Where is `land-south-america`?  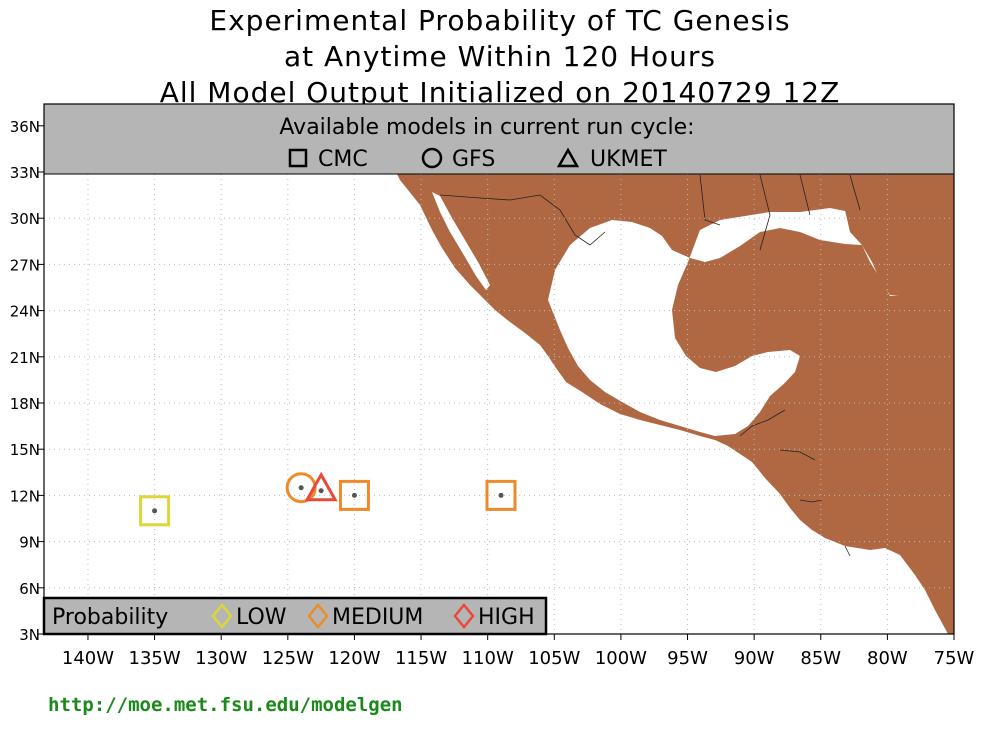
land-south-america is located at coordinates (927, 573).